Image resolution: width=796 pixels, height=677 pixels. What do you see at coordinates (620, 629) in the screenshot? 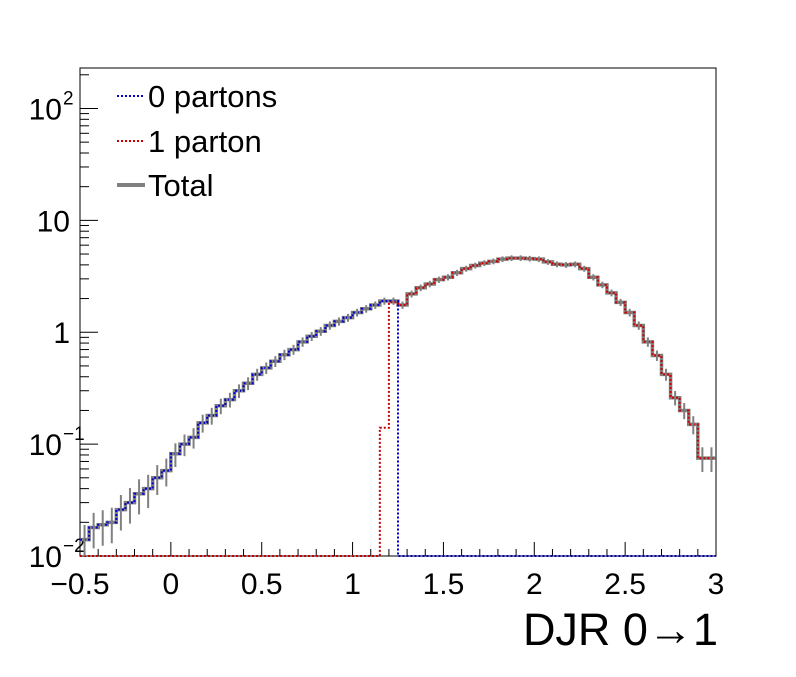
I see `x-axis-title: DJR 0→1` at bounding box center [620, 629].